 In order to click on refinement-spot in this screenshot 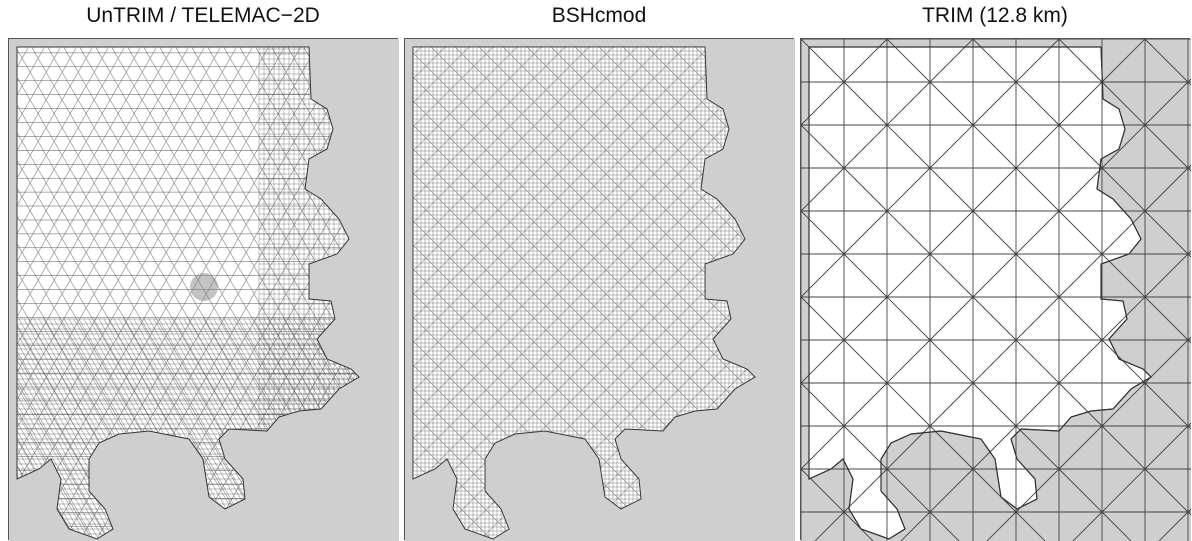, I will do `click(204, 287)`.